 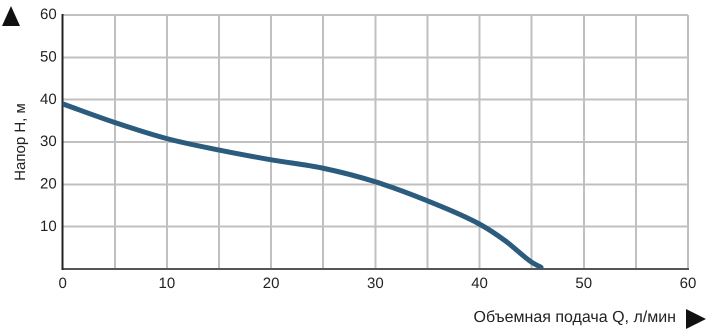 What do you see at coordinates (583, 283) in the screenshot?
I see `x-tick-label: 50` at bounding box center [583, 283].